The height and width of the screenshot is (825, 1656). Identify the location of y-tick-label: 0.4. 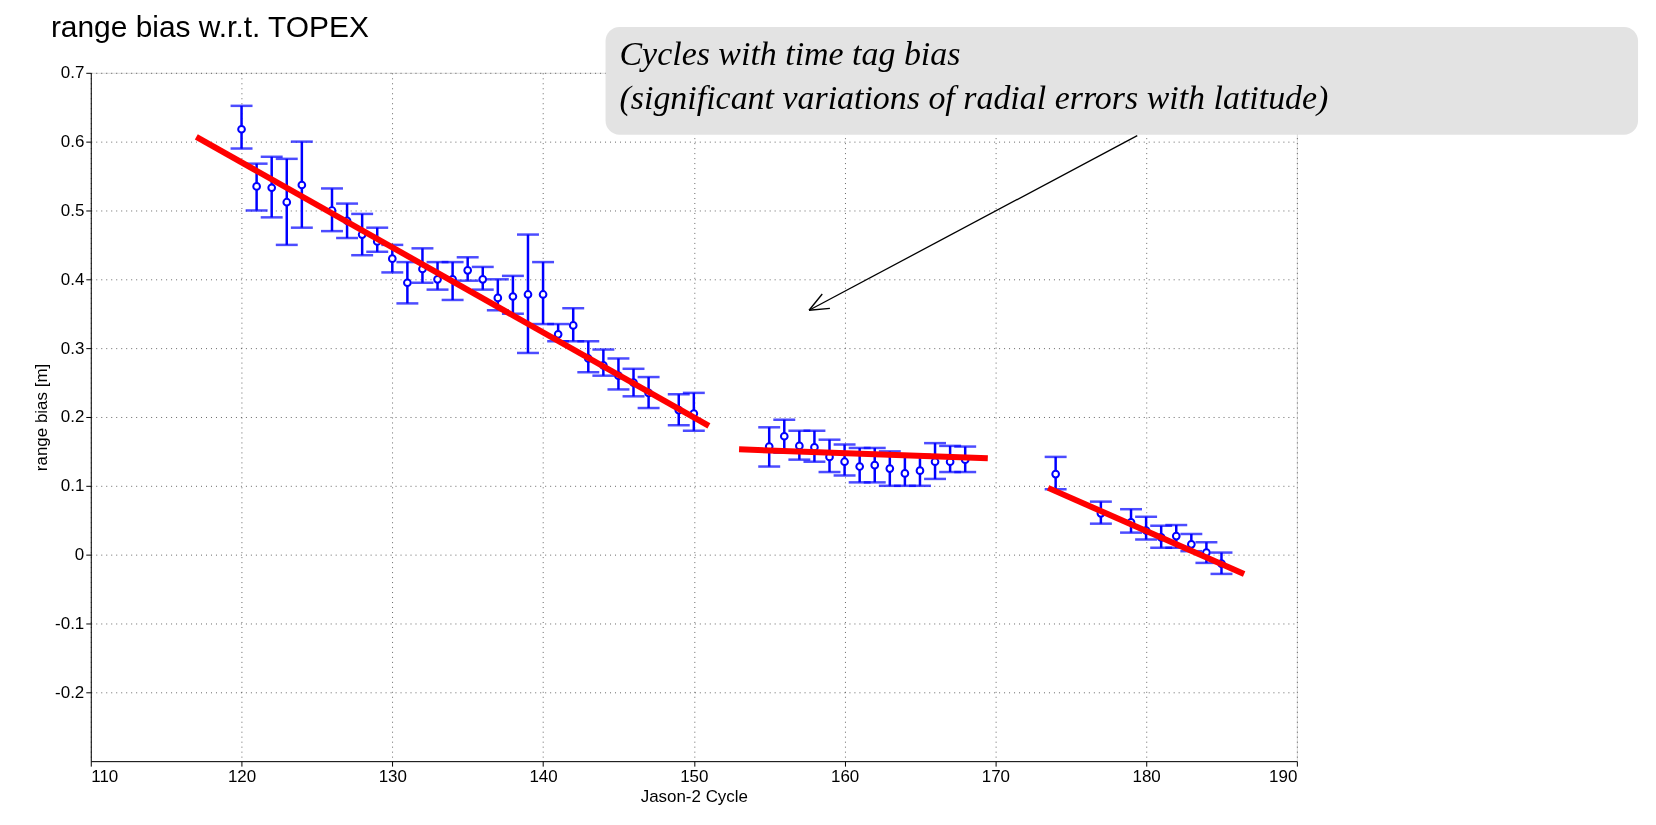
(72, 279).